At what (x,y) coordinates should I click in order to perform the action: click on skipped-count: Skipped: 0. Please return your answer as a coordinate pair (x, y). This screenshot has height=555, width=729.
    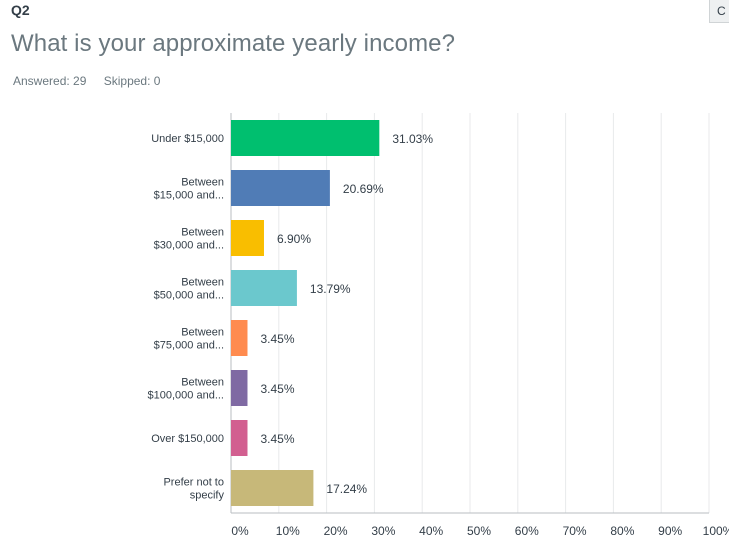
    Looking at the image, I should click on (132, 81).